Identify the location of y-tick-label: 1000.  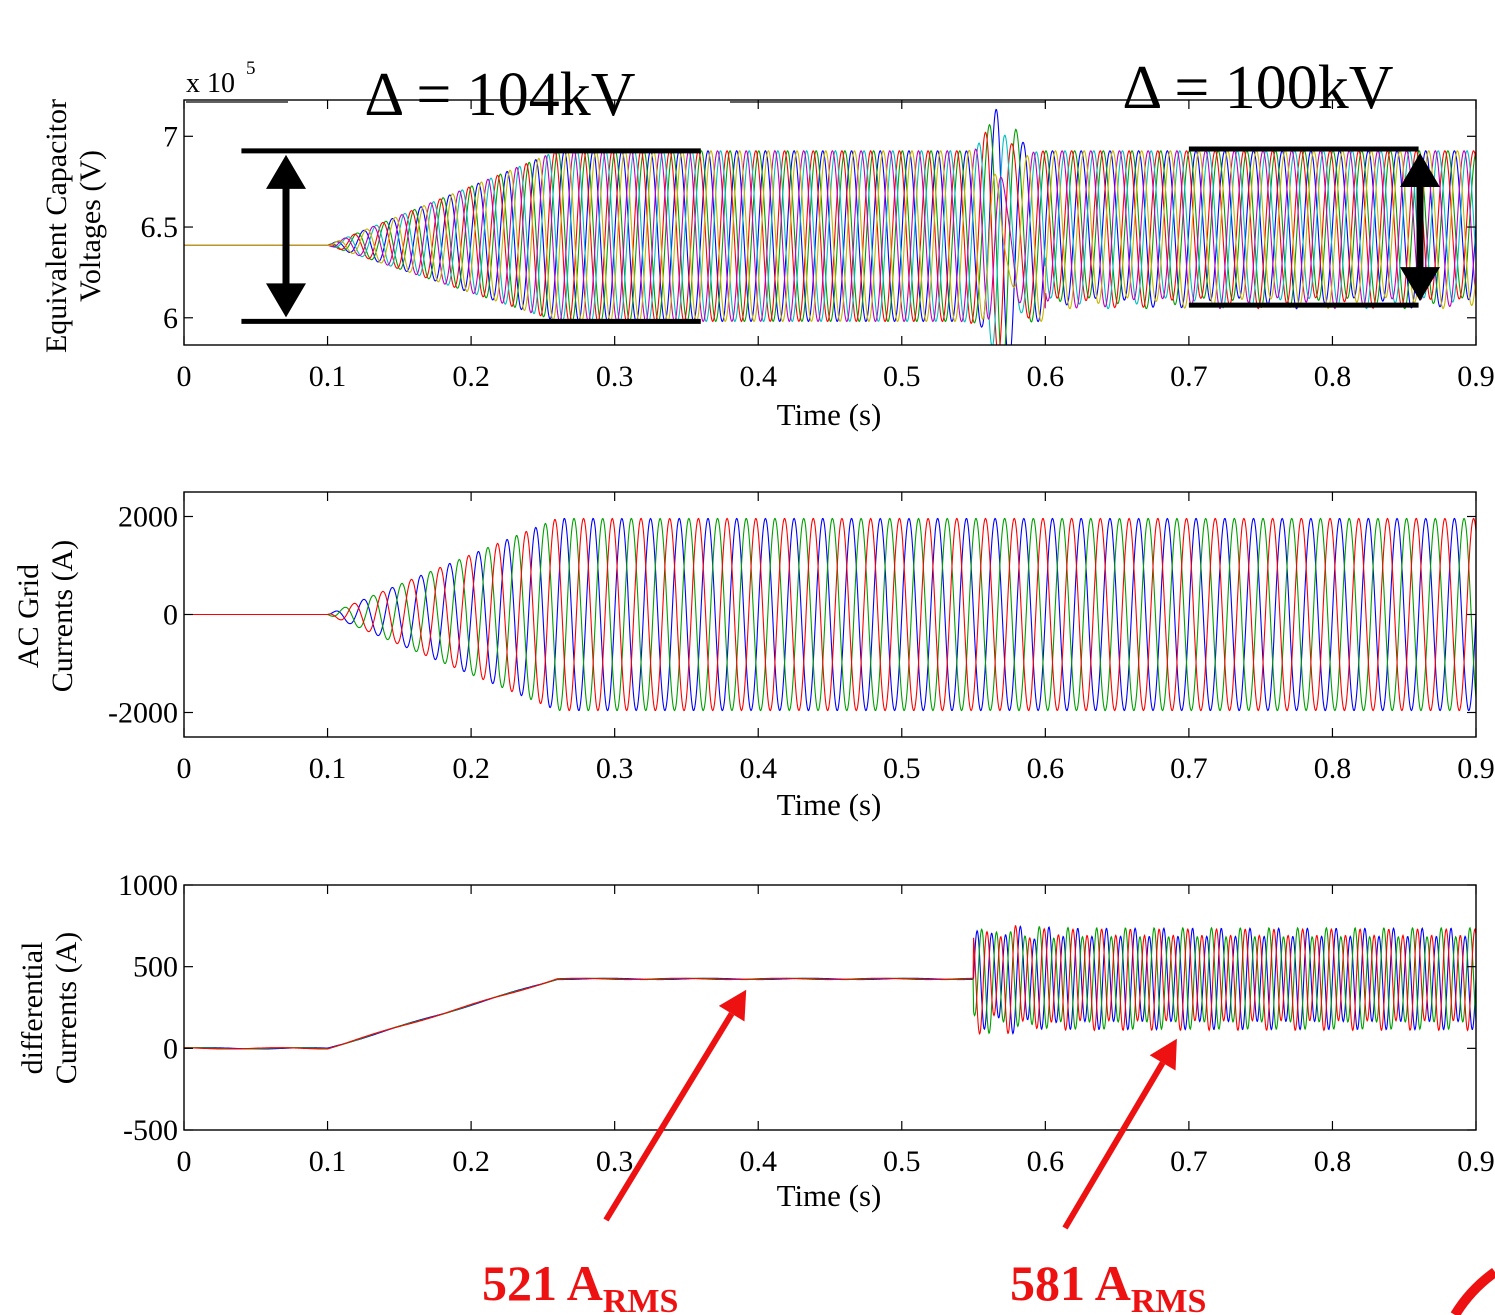
(148, 885).